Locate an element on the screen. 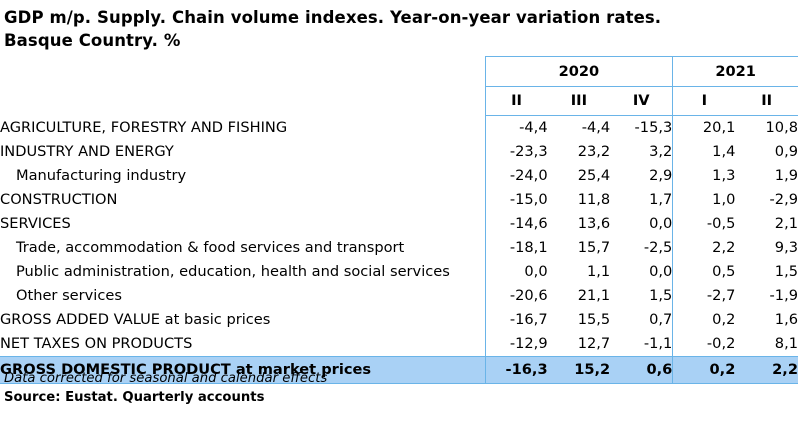 Image resolution: width=800 pixels, height=423 pixels. value-cell: 1,4 is located at coordinates (704, 152).